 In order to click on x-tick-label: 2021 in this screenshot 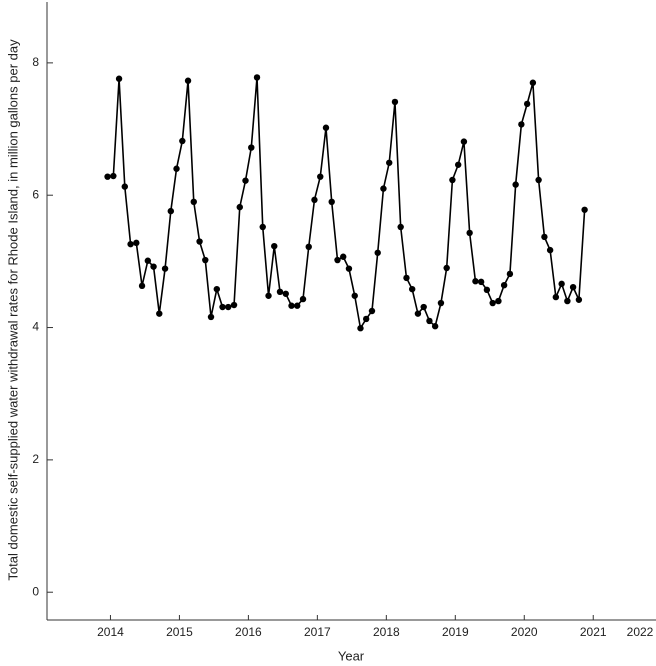, I will do `click(593, 632)`.